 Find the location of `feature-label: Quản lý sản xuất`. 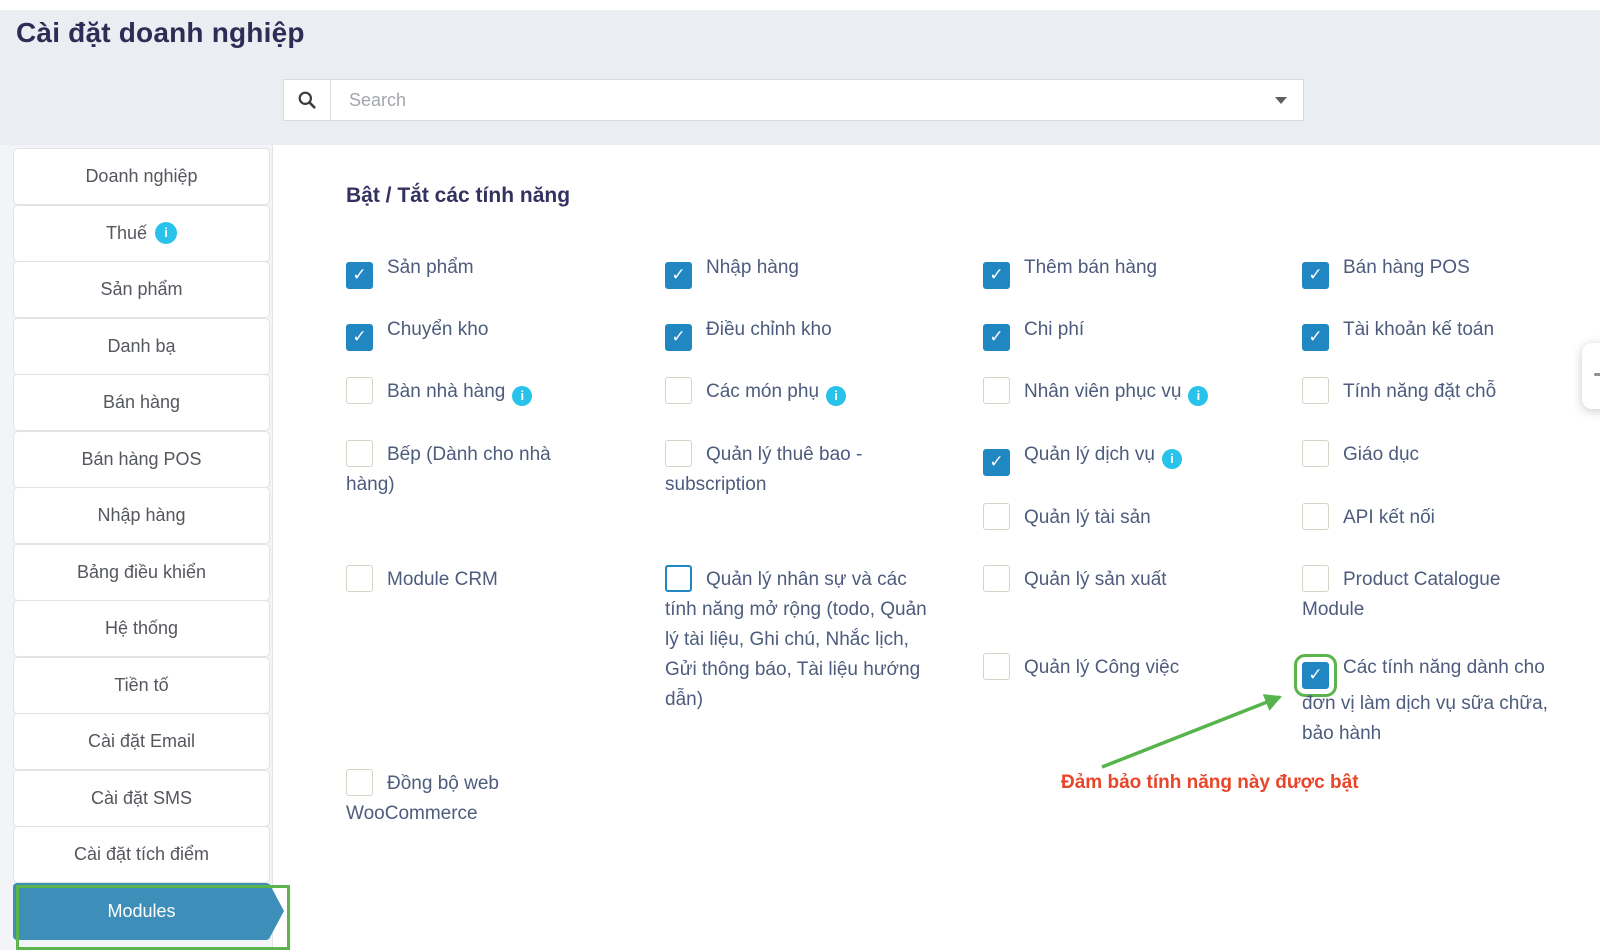

feature-label: Quản lý sản xuất is located at coordinates (1095, 579).